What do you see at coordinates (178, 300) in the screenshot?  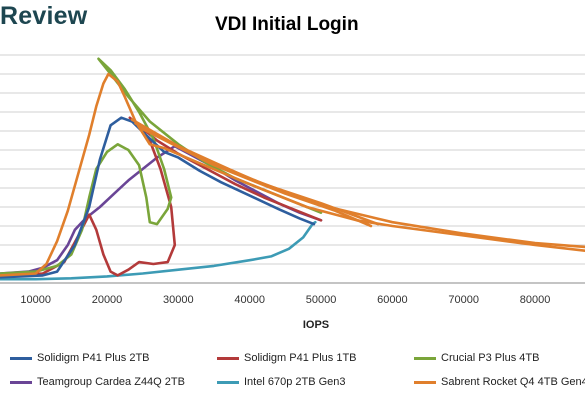 I see `x-tick-label: 30000` at bounding box center [178, 300].